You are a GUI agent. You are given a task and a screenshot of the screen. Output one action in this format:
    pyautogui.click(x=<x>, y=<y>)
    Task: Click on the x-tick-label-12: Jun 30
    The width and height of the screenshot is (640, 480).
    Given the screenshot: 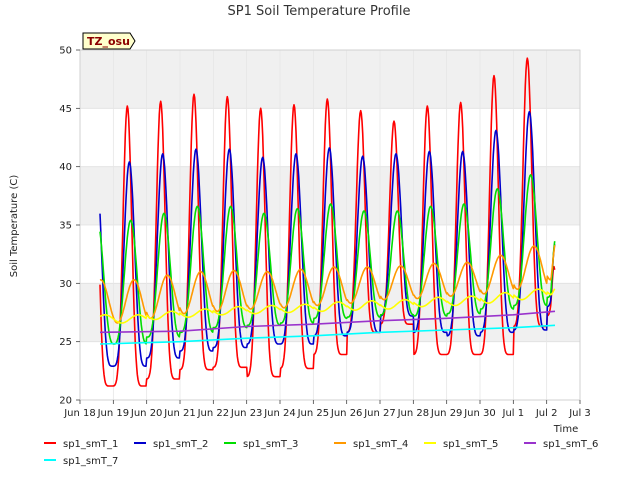 What is the action you would take?
    pyautogui.click(x=479, y=413)
    